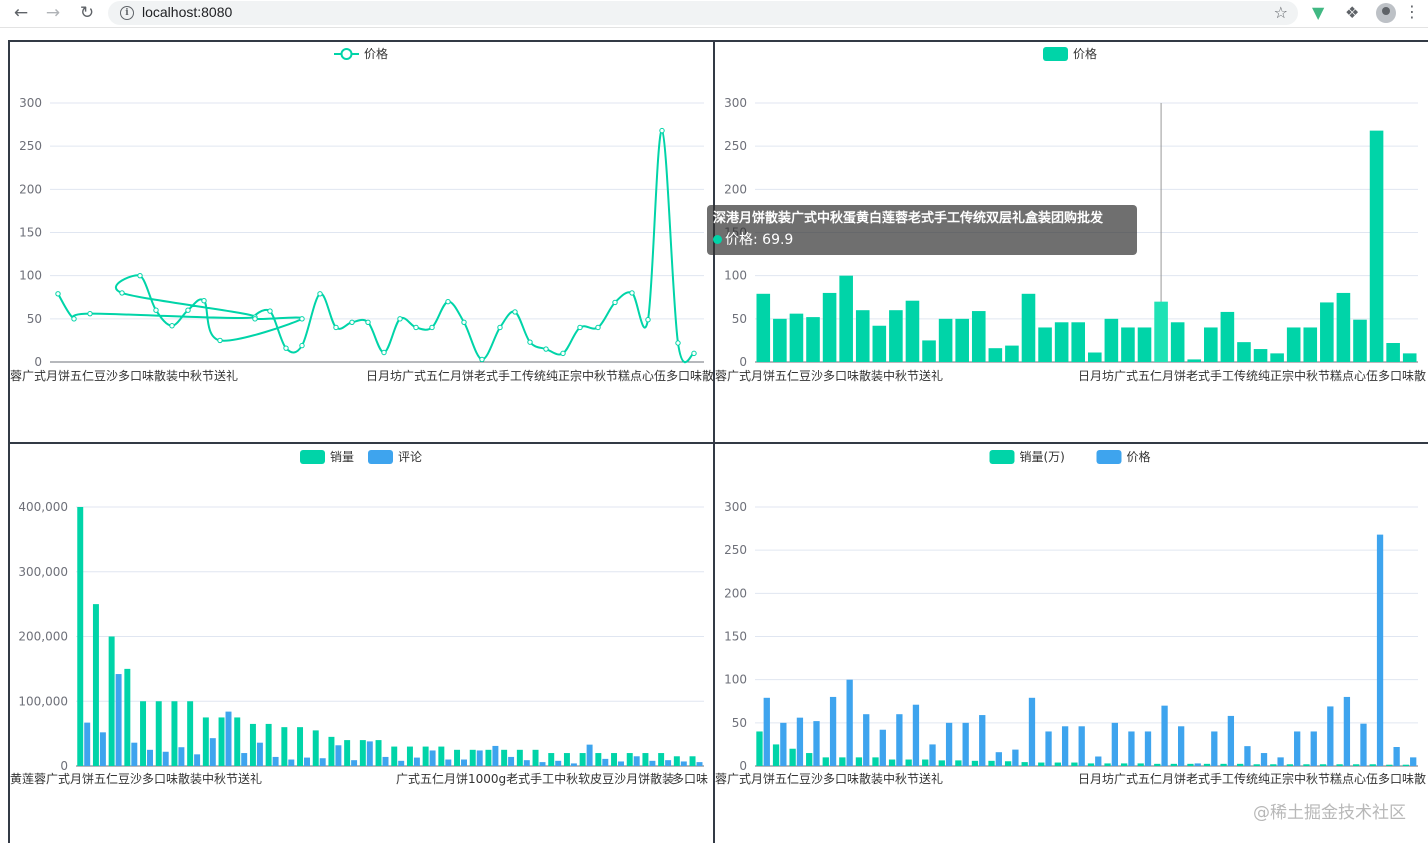 The width and height of the screenshot is (1428, 843). Describe the element at coordinates (30, 276) in the screenshot. I see `y-tick-label: 100` at that location.